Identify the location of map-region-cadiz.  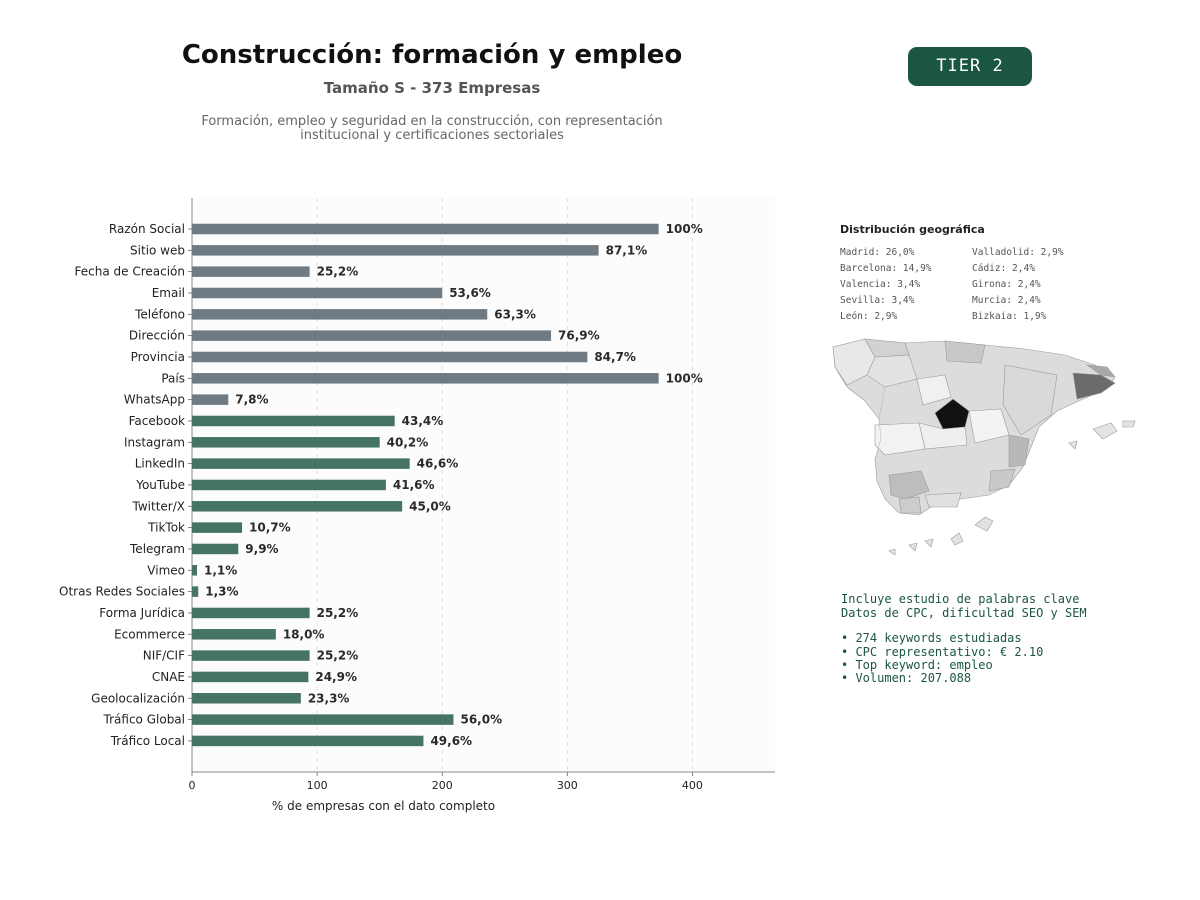
(910, 505).